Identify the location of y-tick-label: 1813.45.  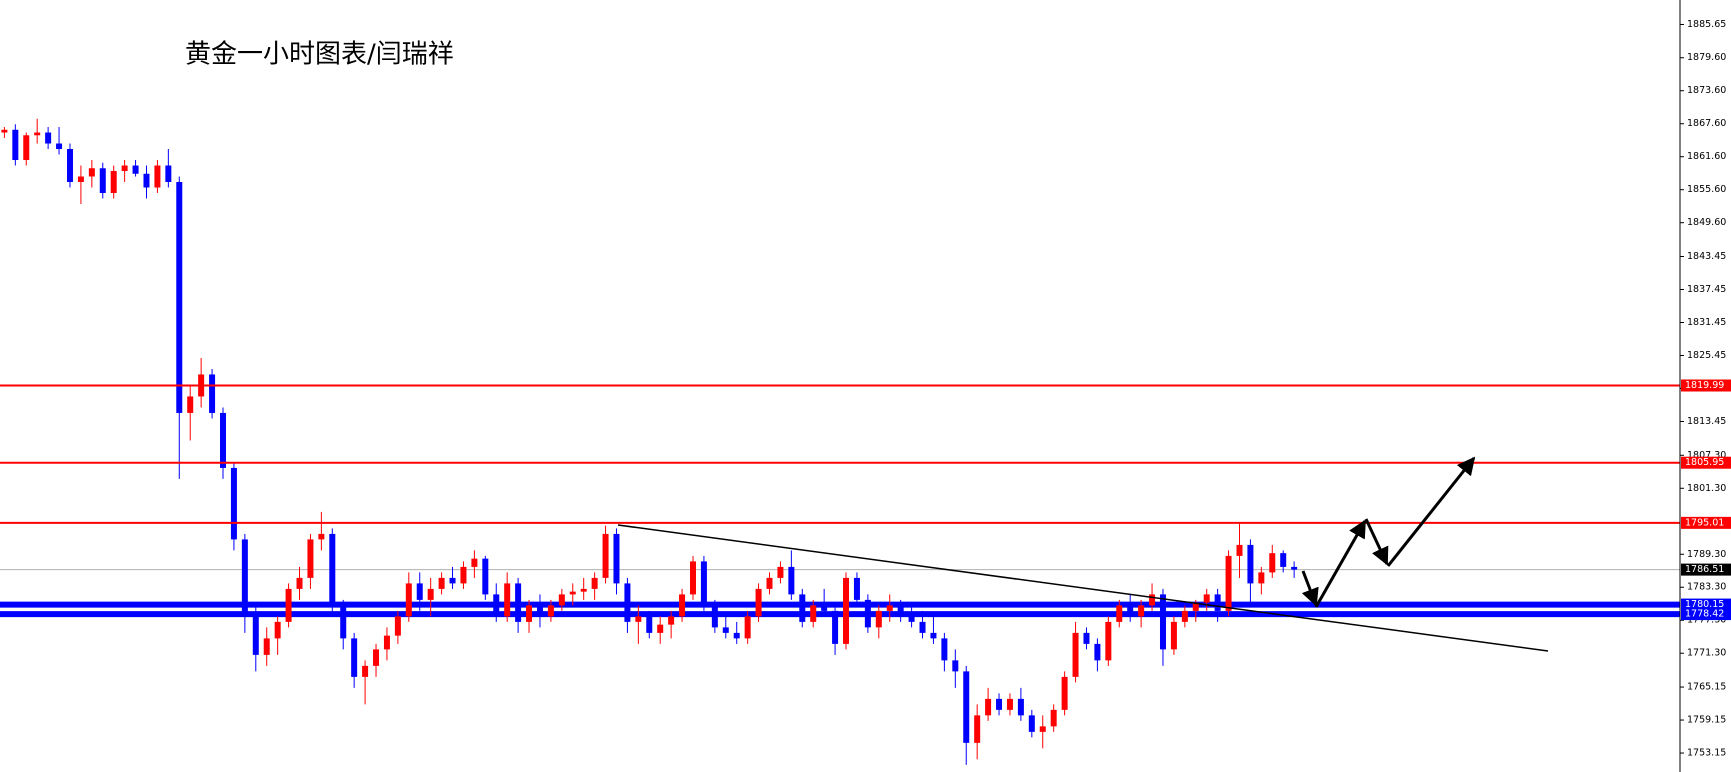
(1706, 421).